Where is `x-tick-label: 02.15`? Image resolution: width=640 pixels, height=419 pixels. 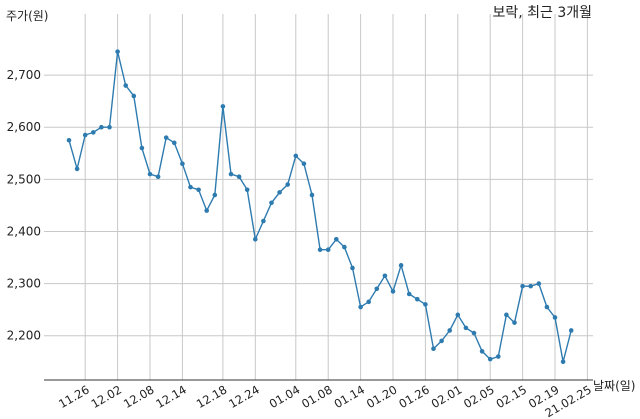 x-tick-label: 02.15 is located at coordinates (512, 396).